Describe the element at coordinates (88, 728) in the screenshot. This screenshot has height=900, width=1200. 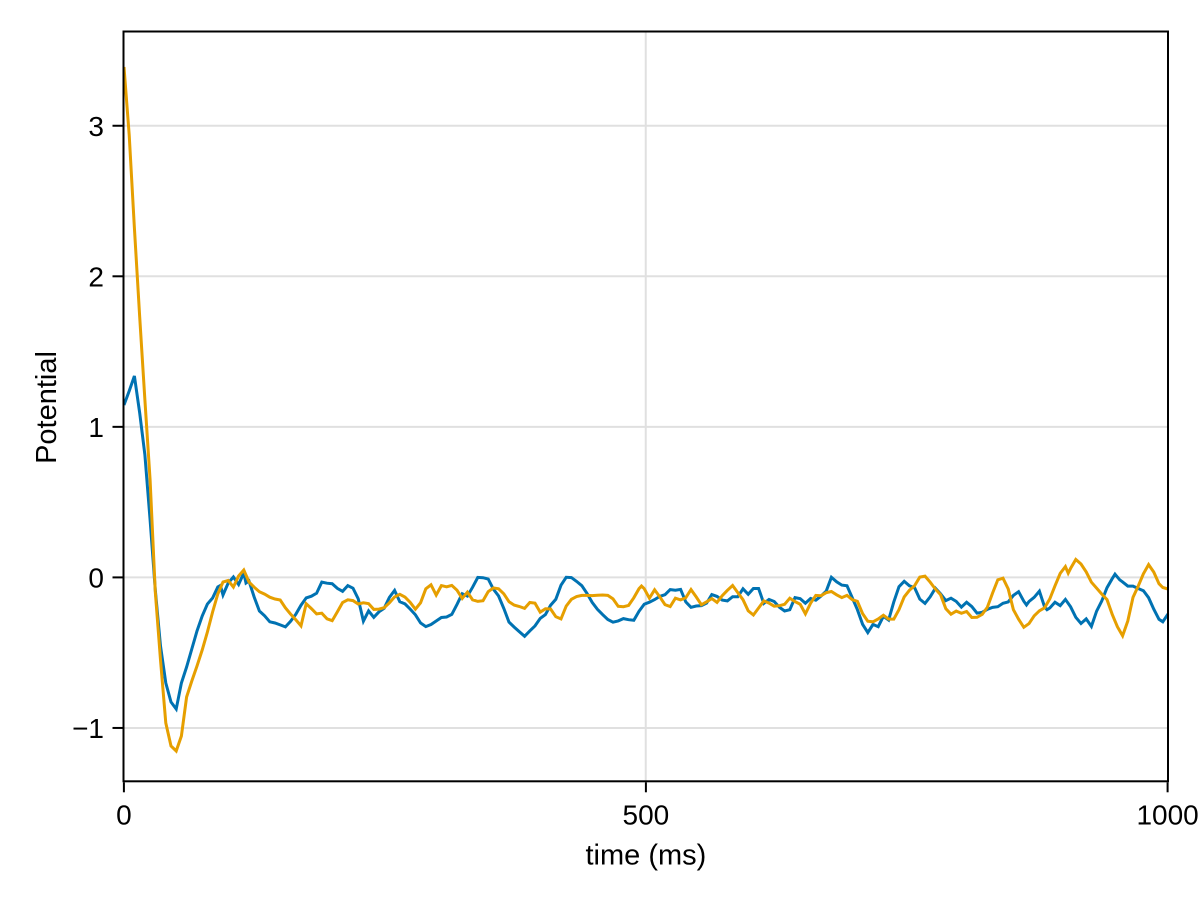
I see `svg-text: −1` at that location.